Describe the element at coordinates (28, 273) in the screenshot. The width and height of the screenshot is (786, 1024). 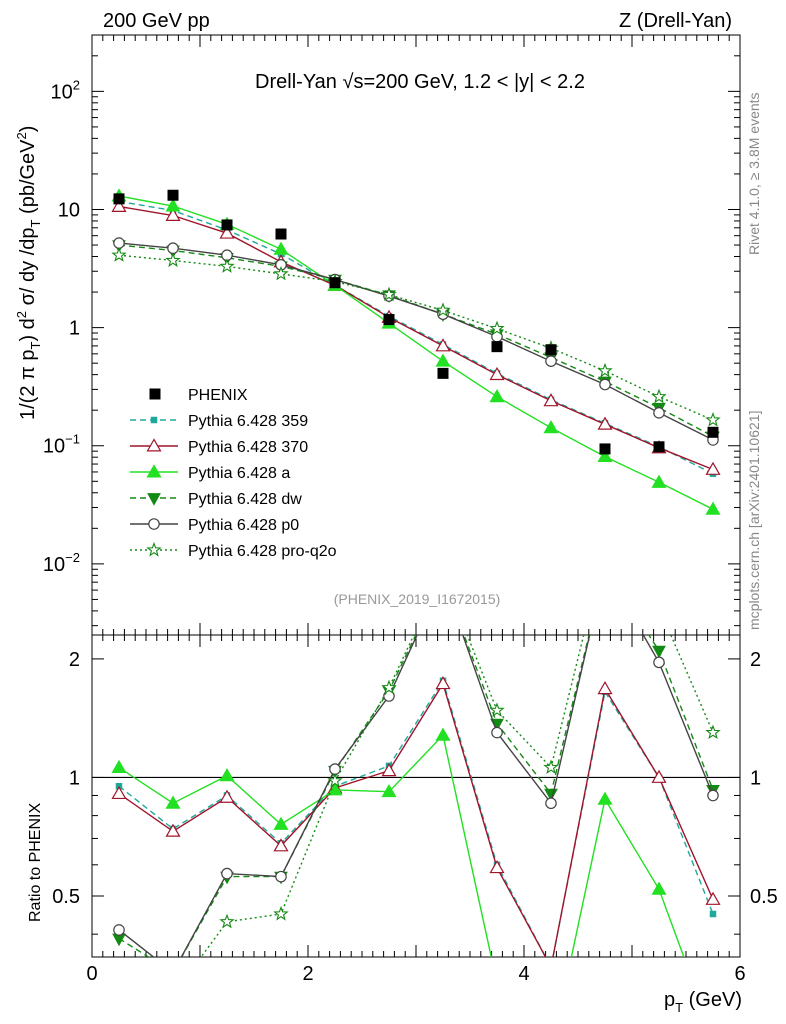
I see `main-y-axis-label: 1/(2 π pT) d2 σ/ dy /dpT (pb/GeV2)` at that location.